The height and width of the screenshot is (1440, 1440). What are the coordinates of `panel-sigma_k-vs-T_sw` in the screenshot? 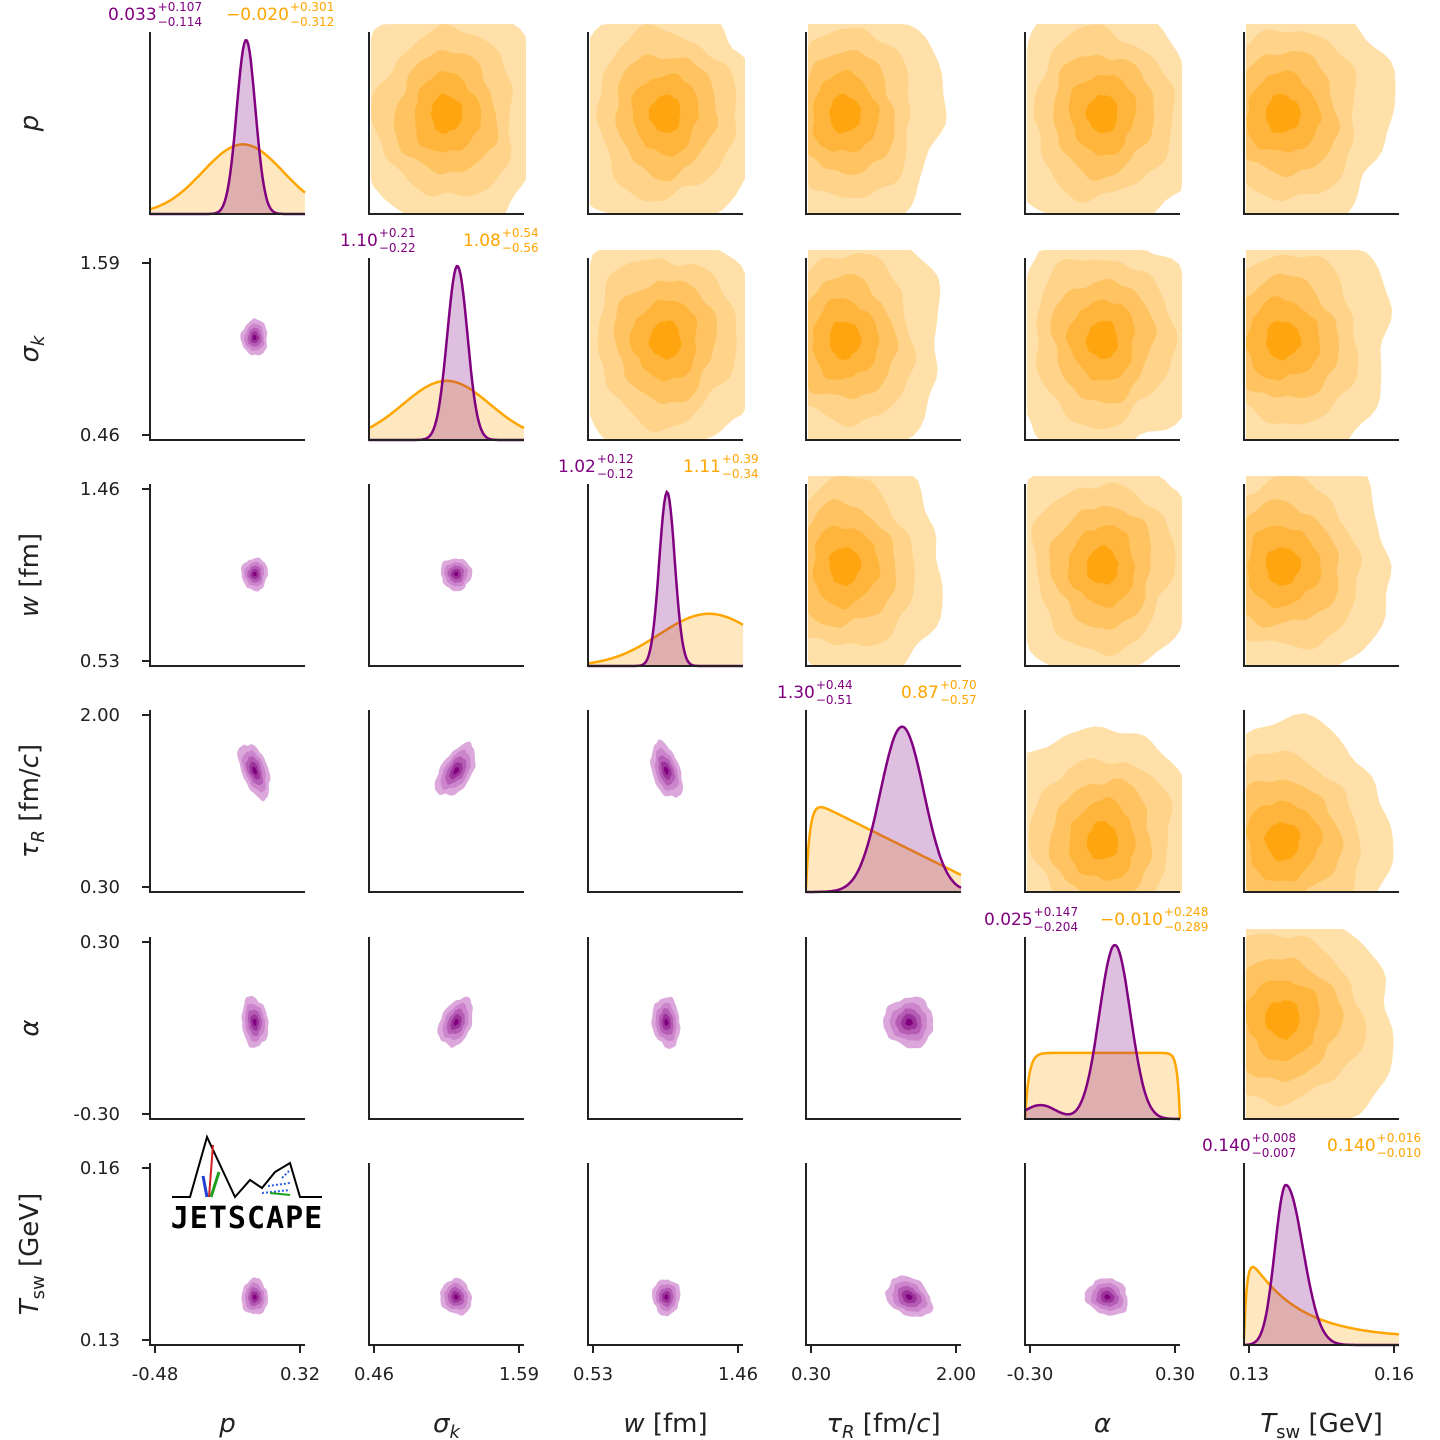 It's located at (1321, 345).